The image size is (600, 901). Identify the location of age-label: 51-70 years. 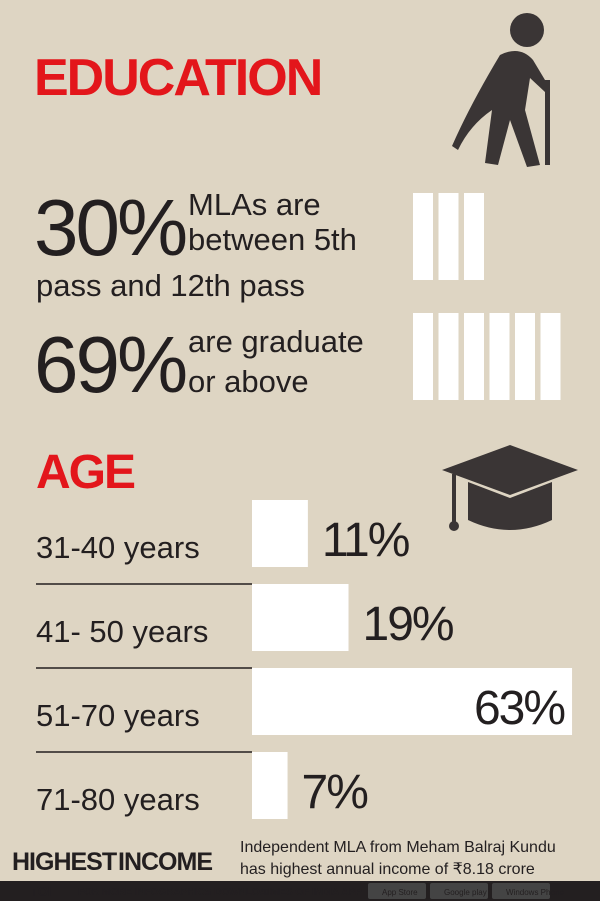
(118, 715).